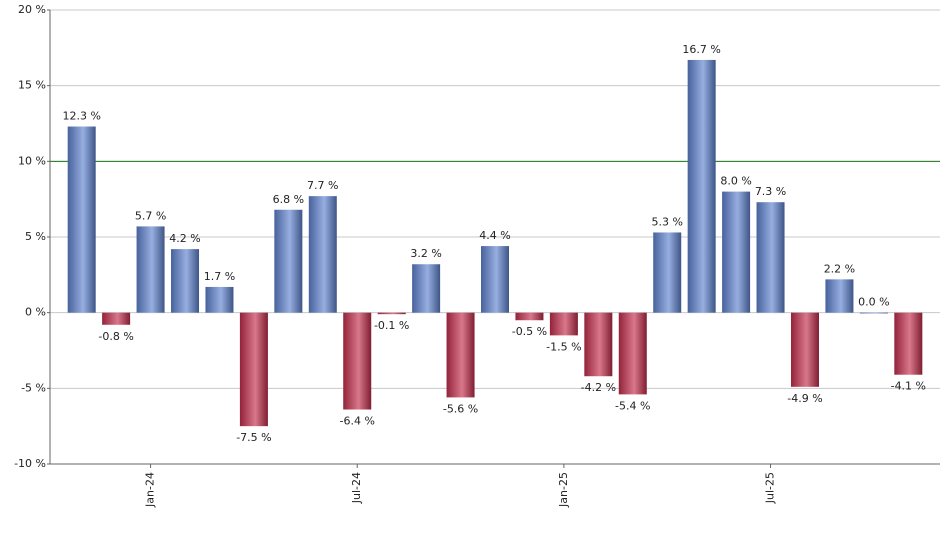 Image resolution: width=940 pixels, height=550 pixels. What do you see at coordinates (839, 268) in the screenshot?
I see `value-label: 2.2 %` at bounding box center [839, 268].